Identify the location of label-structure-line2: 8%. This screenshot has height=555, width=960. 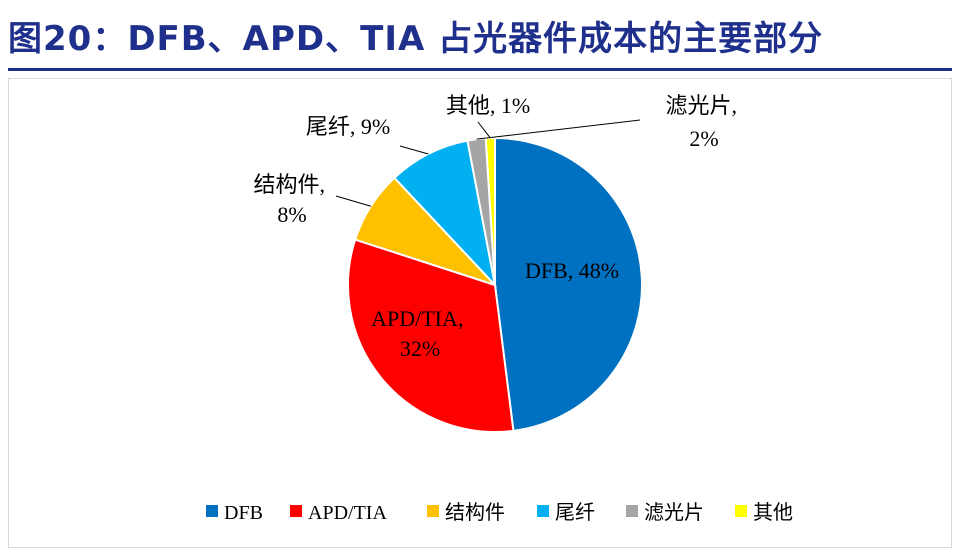
(291, 214).